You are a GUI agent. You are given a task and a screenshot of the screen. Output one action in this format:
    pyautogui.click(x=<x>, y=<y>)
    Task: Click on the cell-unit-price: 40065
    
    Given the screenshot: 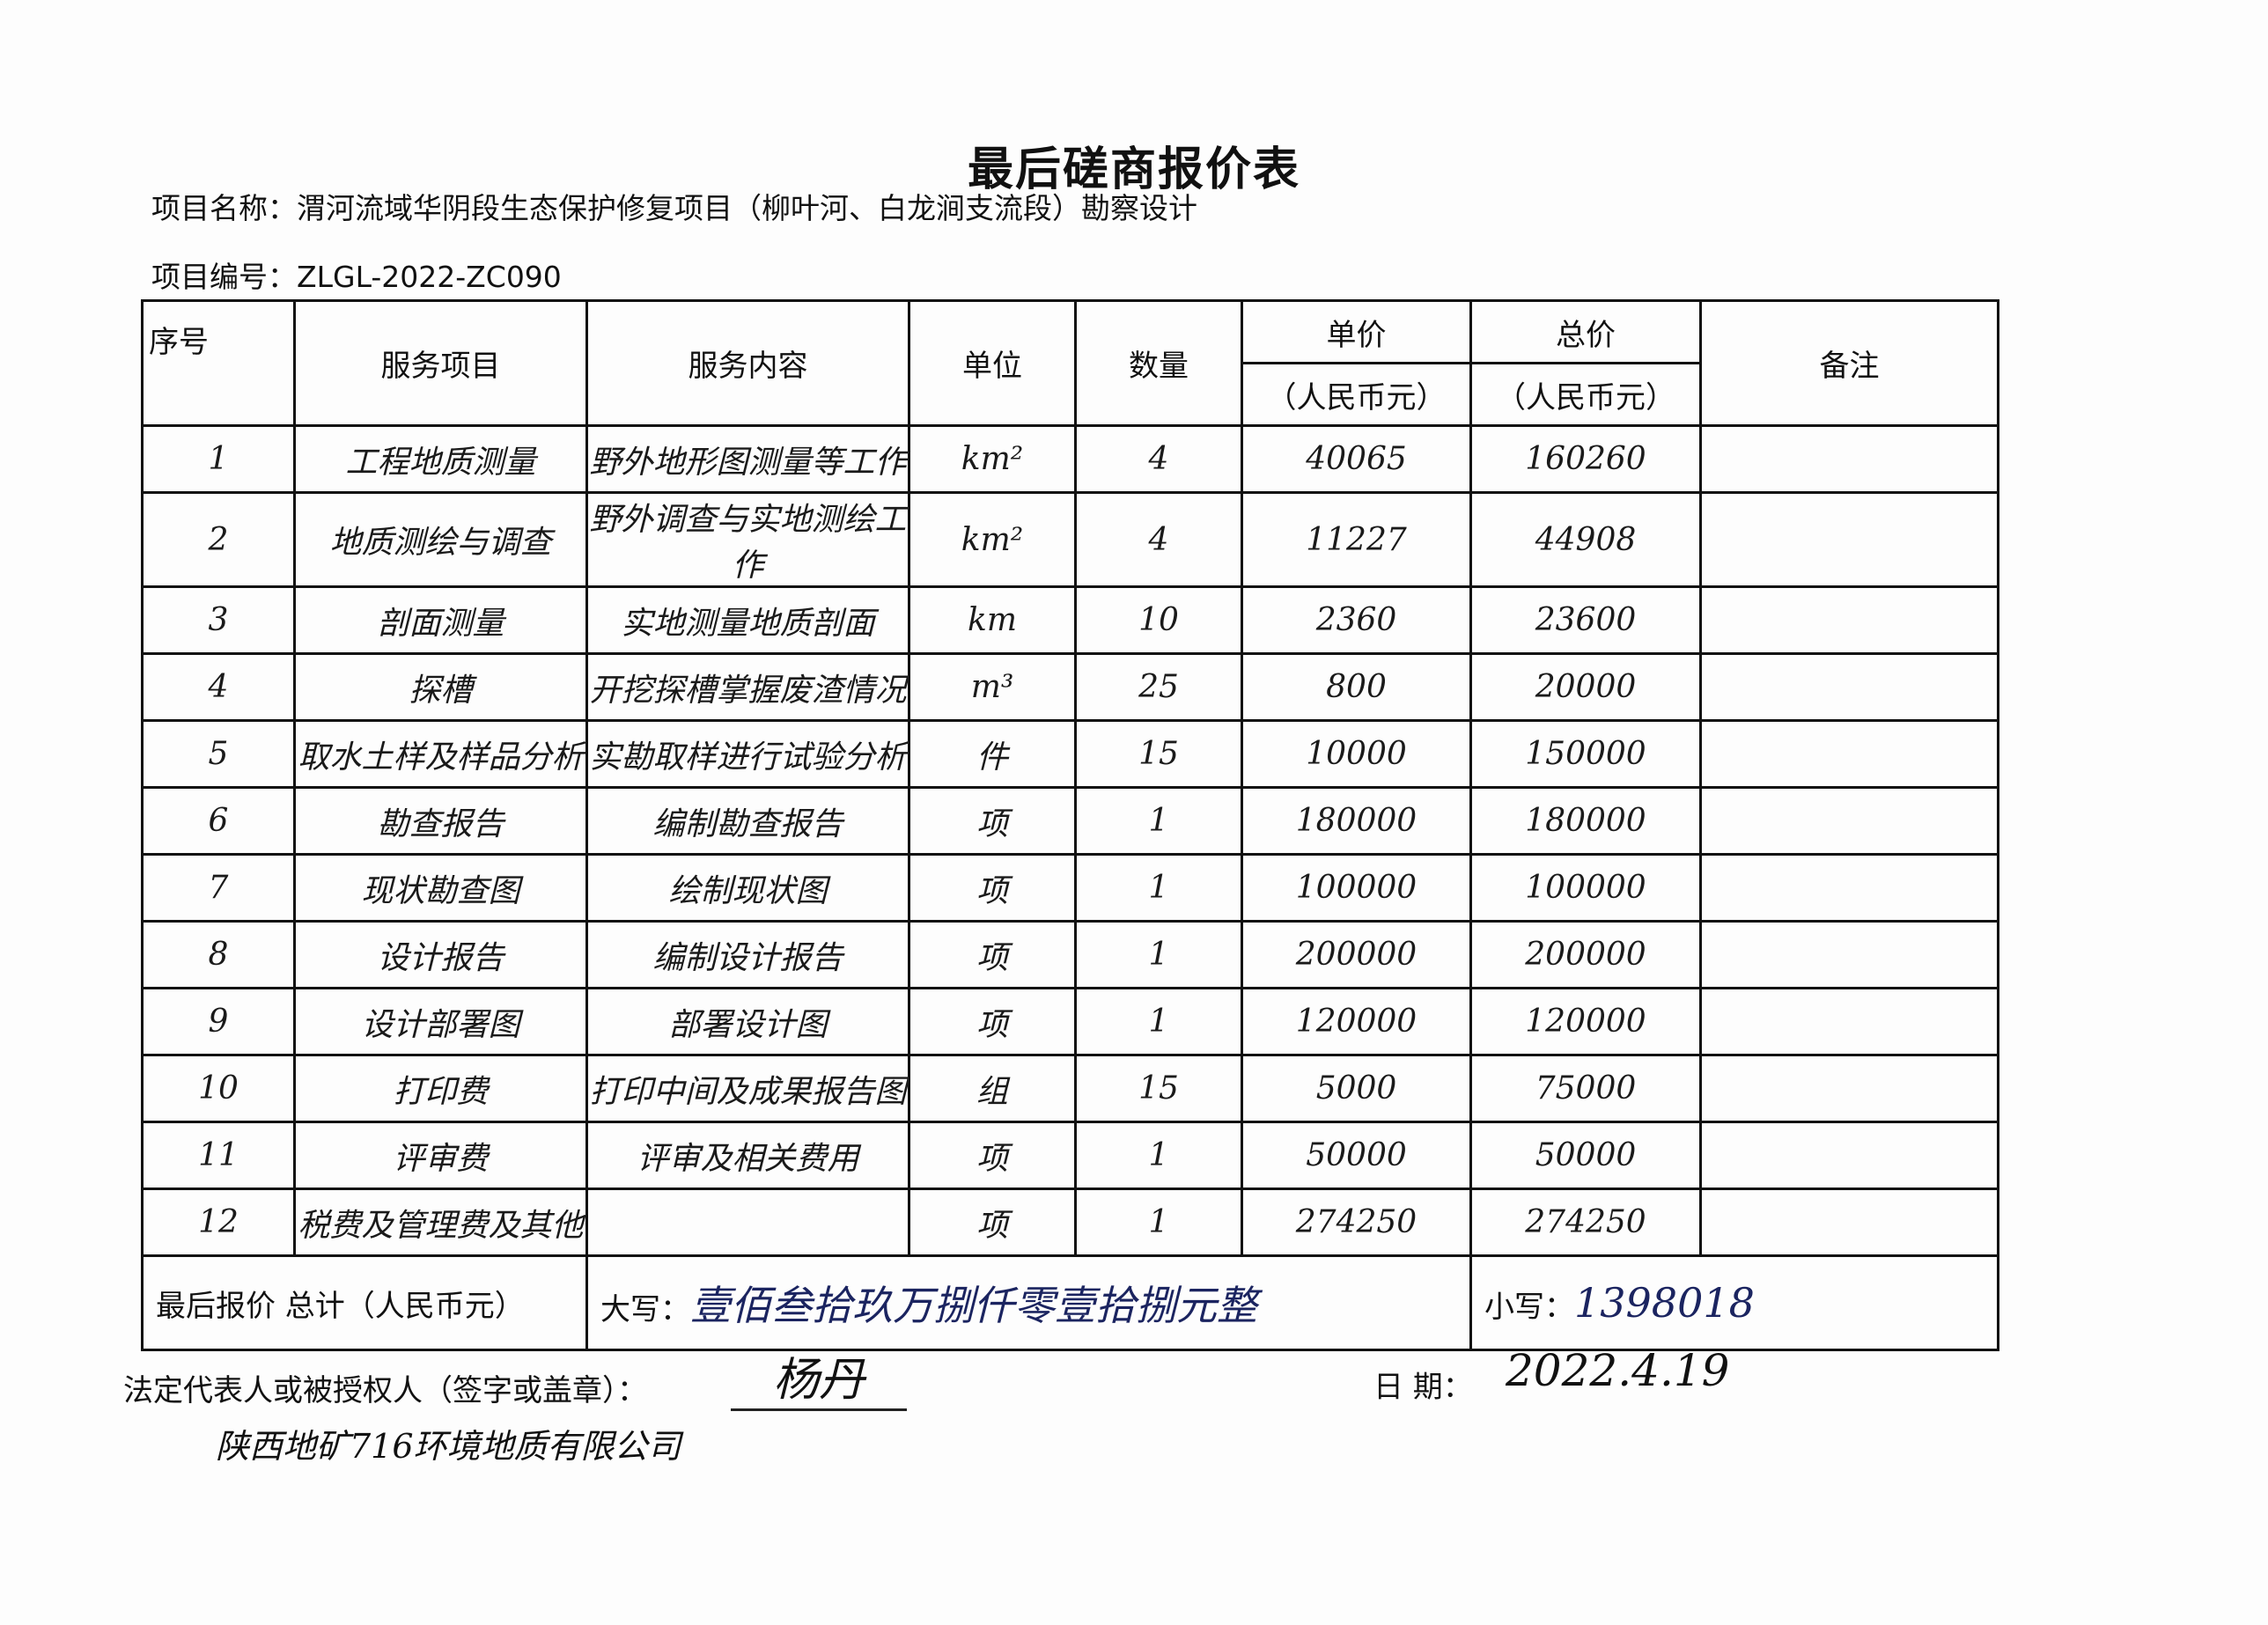 What is the action you would take?
    pyautogui.click(x=1356, y=459)
    